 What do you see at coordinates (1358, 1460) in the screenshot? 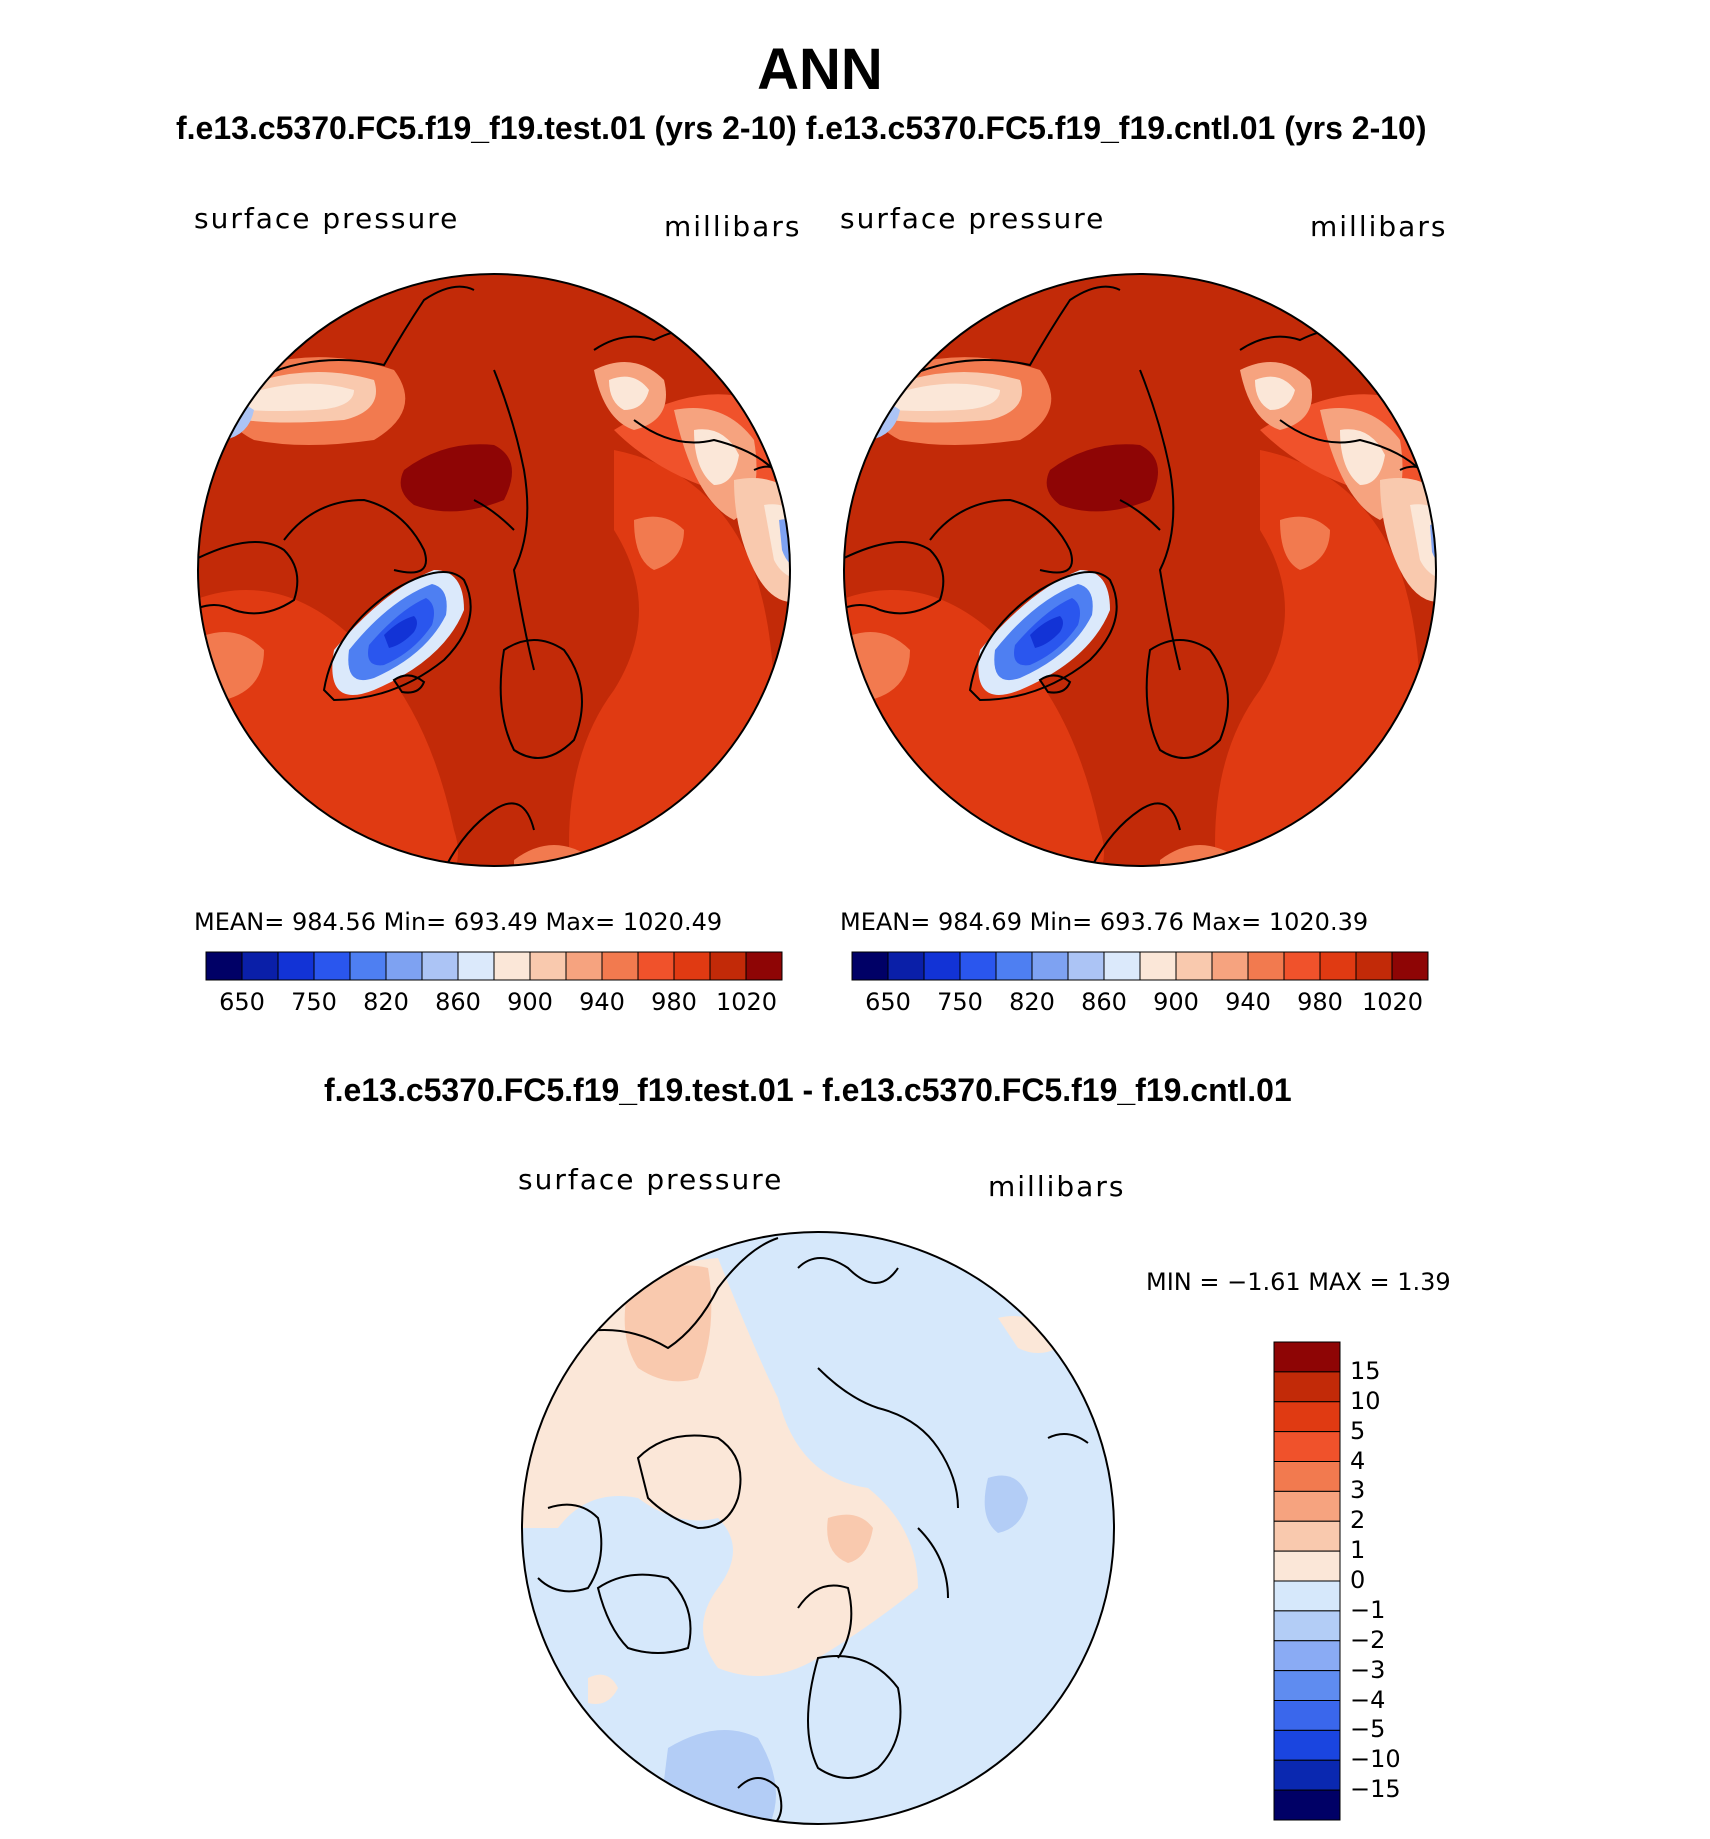
I see `panel3-colorbar-tick-label: 4` at bounding box center [1358, 1460].